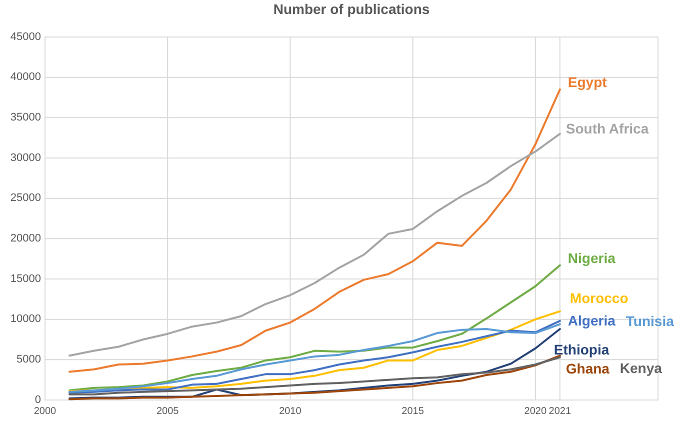 The width and height of the screenshot is (698, 429). I want to click on y-tick-label: 30000, so click(25, 158).